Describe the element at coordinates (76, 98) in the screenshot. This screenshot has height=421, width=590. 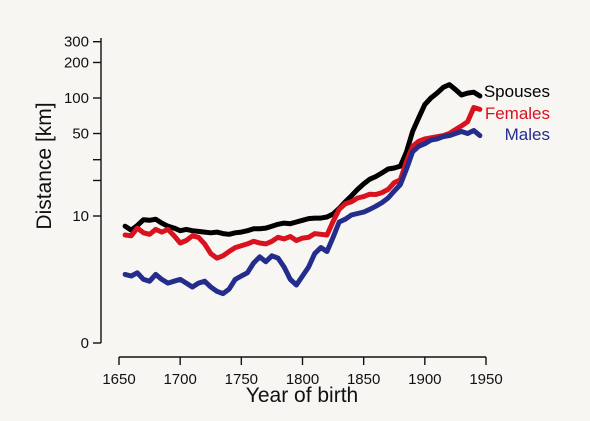
I see `y-tick-label: 100` at that location.